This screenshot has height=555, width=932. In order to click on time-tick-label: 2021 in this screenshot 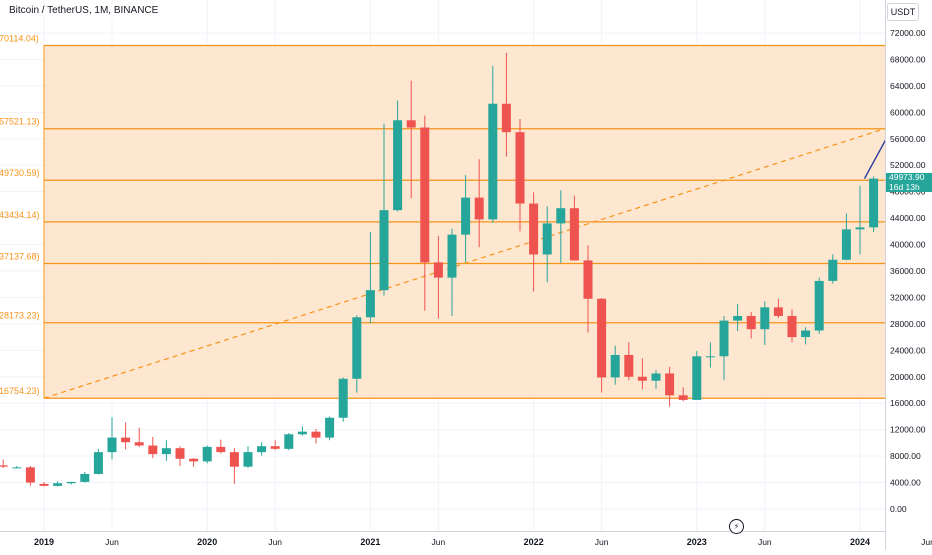, I will do `click(370, 542)`.